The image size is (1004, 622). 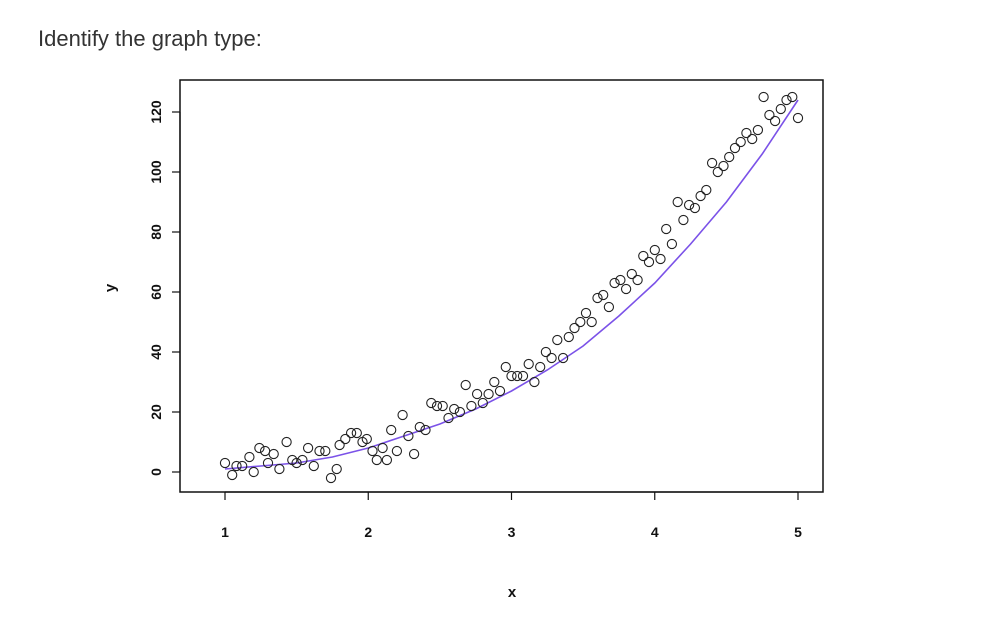 What do you see at coordinates (655, 532) in the screenshot?
I see `x-tick-label: 4` at bounding box center [655, 532].